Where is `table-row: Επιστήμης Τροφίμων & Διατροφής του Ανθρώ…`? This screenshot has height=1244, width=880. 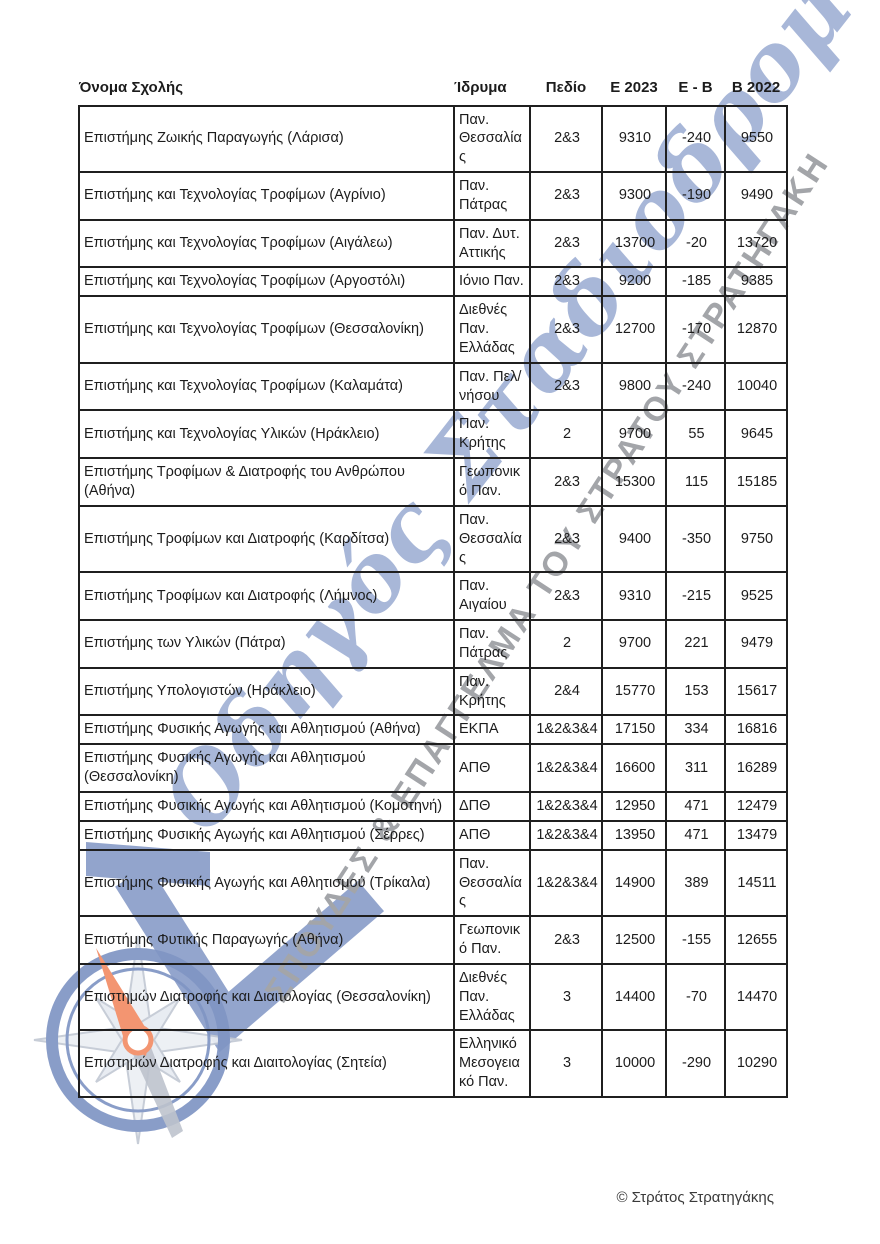 table-row: Επιστήμης Τροφίμων & Διατροφής του Ανθρώ… is located at coordinates (433, 482).